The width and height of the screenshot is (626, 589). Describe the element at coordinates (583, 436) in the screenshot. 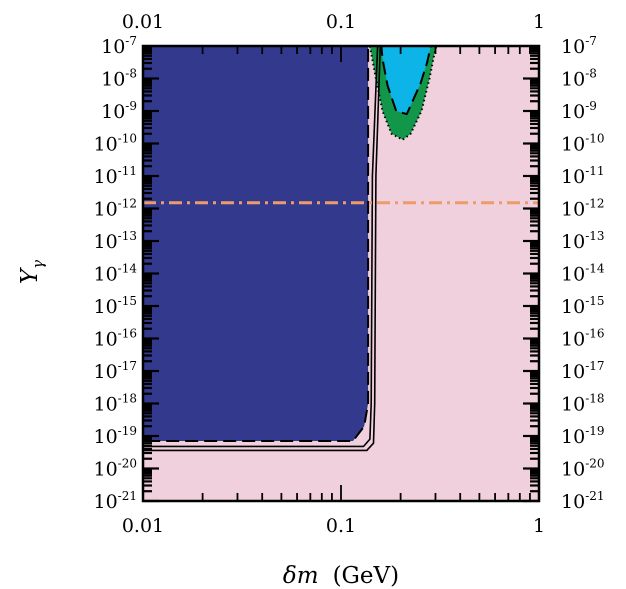

I see `y-tick-label-right: 10⁻¹⁹` at that location.